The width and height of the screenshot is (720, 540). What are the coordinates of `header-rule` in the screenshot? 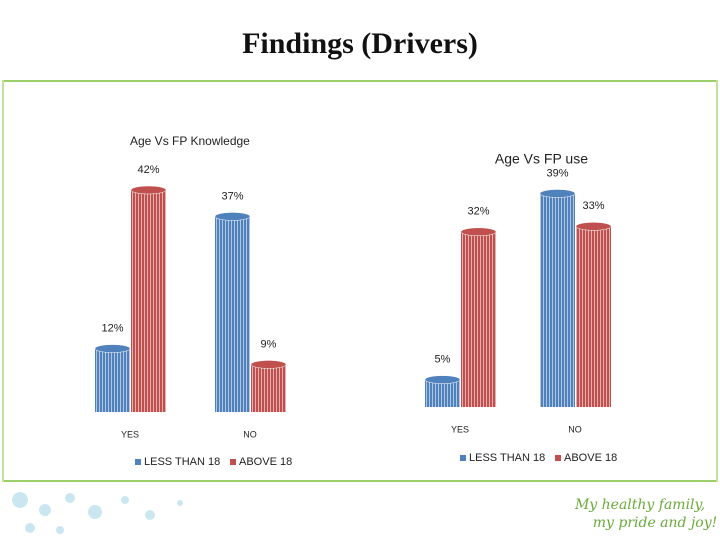 It's located at (360, 81).